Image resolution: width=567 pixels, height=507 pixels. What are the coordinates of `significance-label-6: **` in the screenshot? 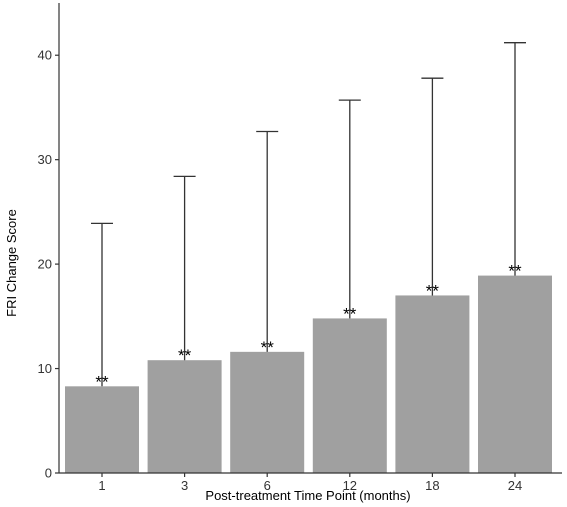 It's located at (268, 347).